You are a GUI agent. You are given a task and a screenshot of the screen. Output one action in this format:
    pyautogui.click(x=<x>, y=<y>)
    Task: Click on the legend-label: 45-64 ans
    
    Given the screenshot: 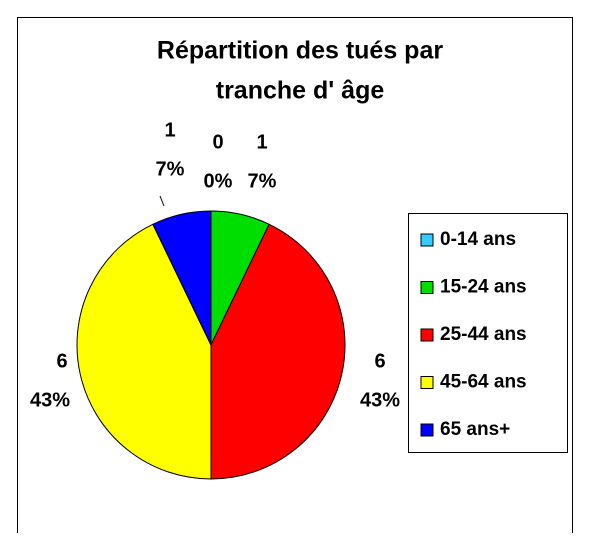 What is the action you would take?
    pyautogui.click(x=483, y=382)
    